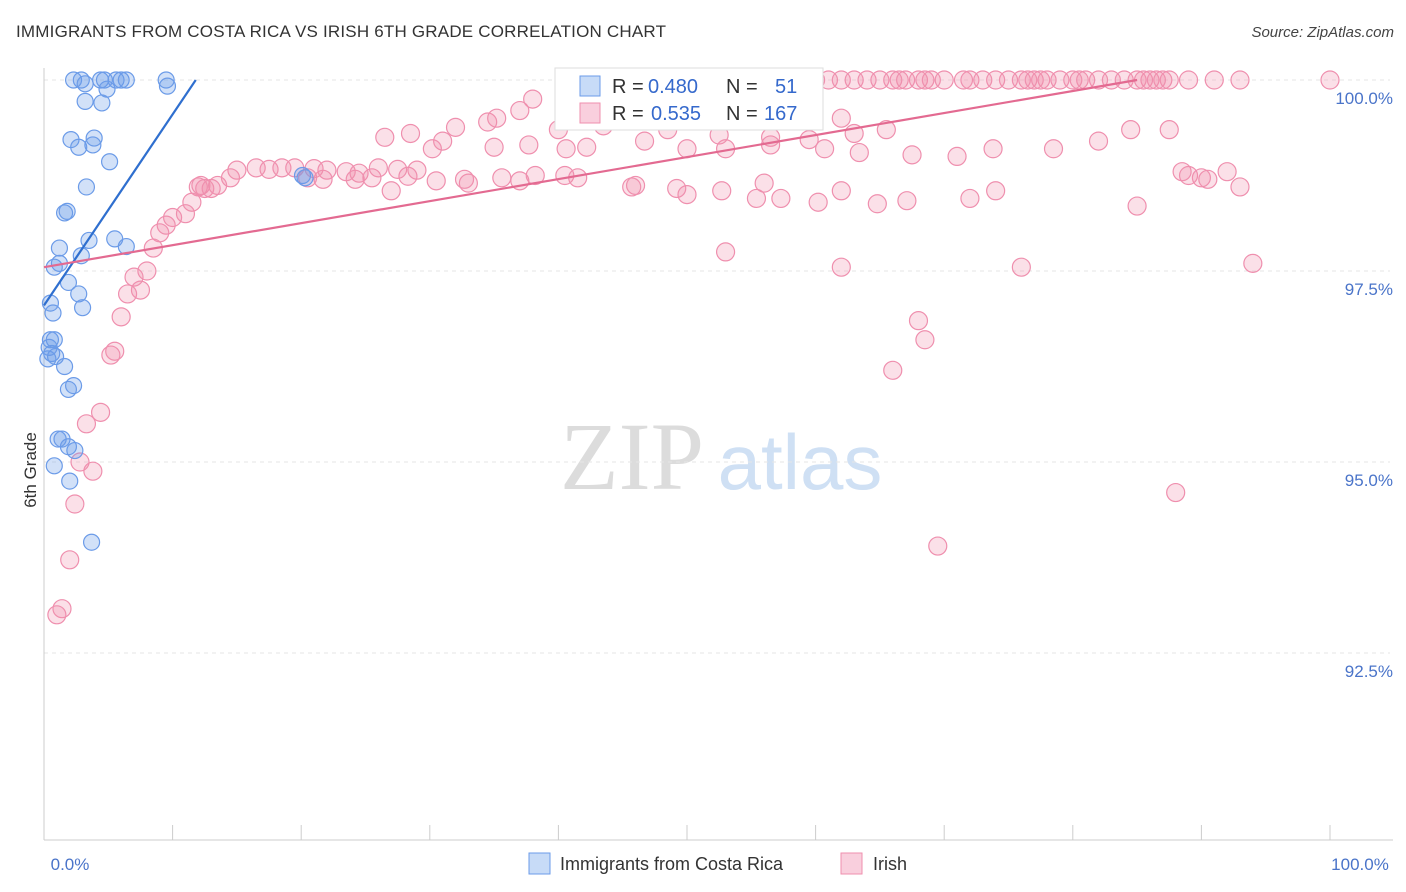 The height and width of the screenshot is (892, 1406). I want to click on y-tick-label: 92.5%, so click(1369, 671).